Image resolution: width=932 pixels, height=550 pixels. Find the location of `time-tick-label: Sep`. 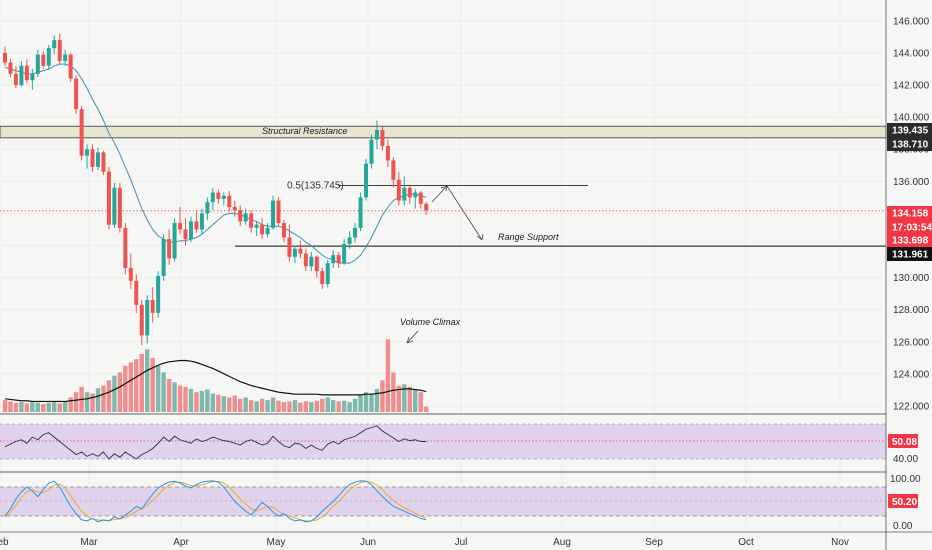

time-tick-label: Sep is located at coordinates (654, 542).